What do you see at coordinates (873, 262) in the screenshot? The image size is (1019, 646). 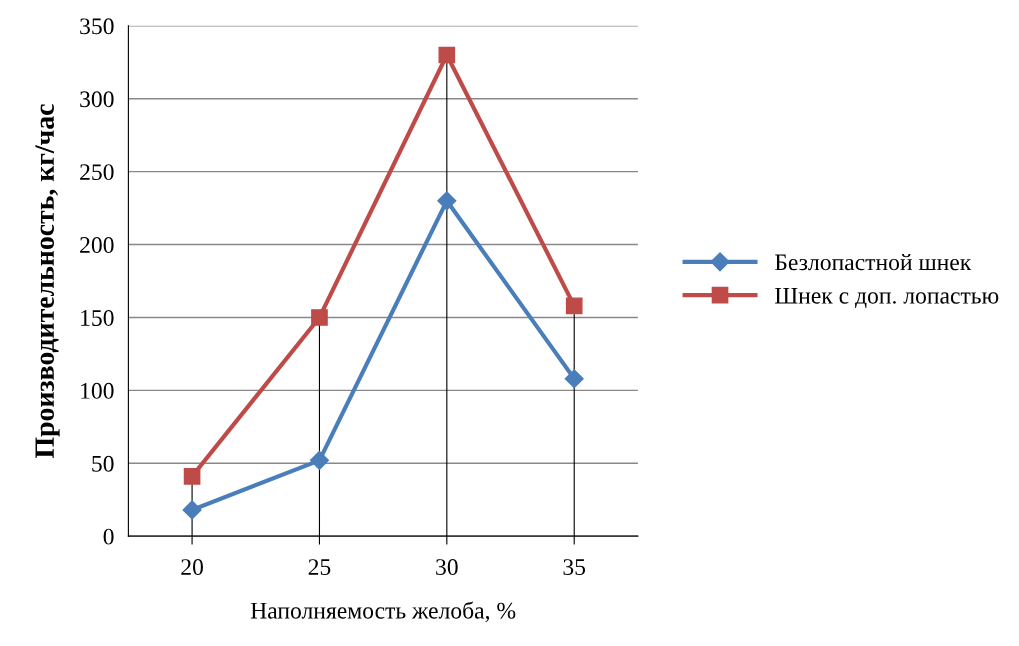 I see `legend-label: Безлопастной шнек` at bounding box center [873, 262].